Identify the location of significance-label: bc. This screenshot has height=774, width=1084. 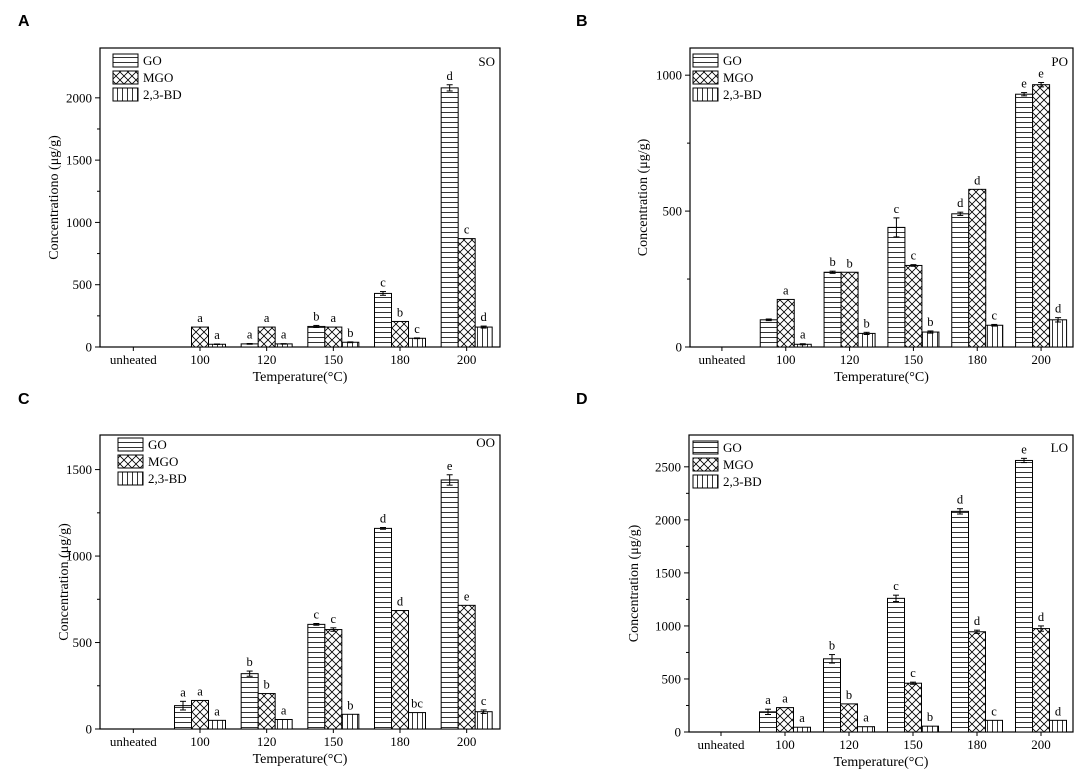
(417, 704).